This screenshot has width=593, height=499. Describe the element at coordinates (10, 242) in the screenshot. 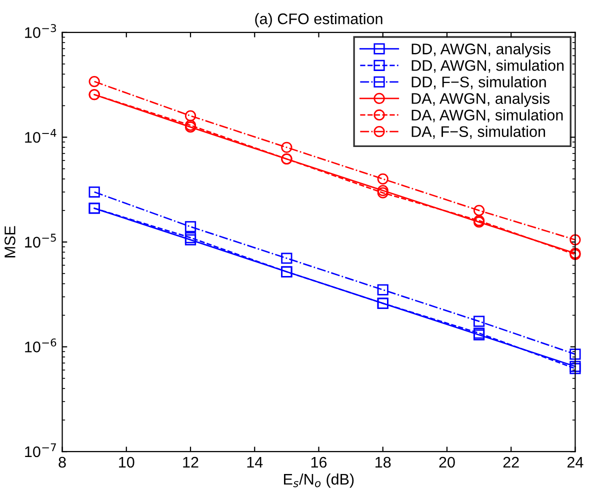

I see `y-axis-title: MSE` at that location.